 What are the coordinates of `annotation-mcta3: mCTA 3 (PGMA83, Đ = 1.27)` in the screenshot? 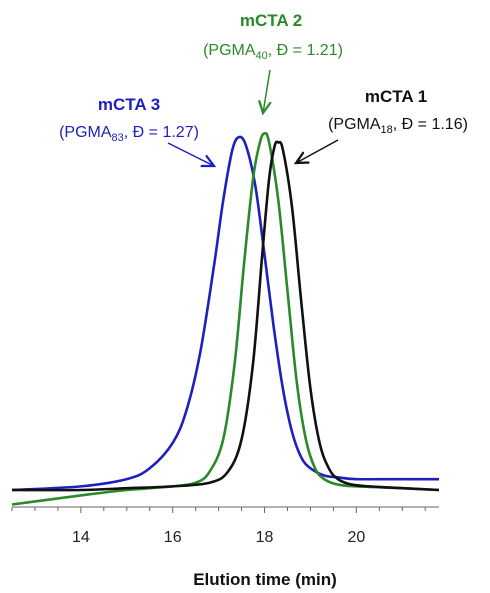 It's located at (136, 130).